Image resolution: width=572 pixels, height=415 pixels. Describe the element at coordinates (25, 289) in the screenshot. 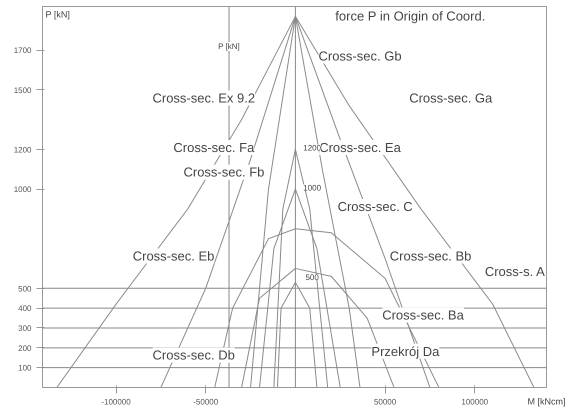

I see `y-tick-label: 500` at that location.